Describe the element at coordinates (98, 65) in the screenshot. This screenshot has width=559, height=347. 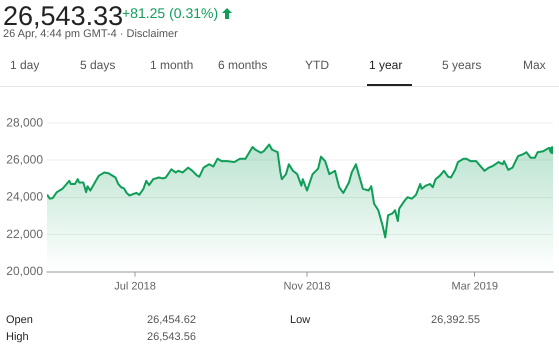
I see `text: 5 days` at that location.